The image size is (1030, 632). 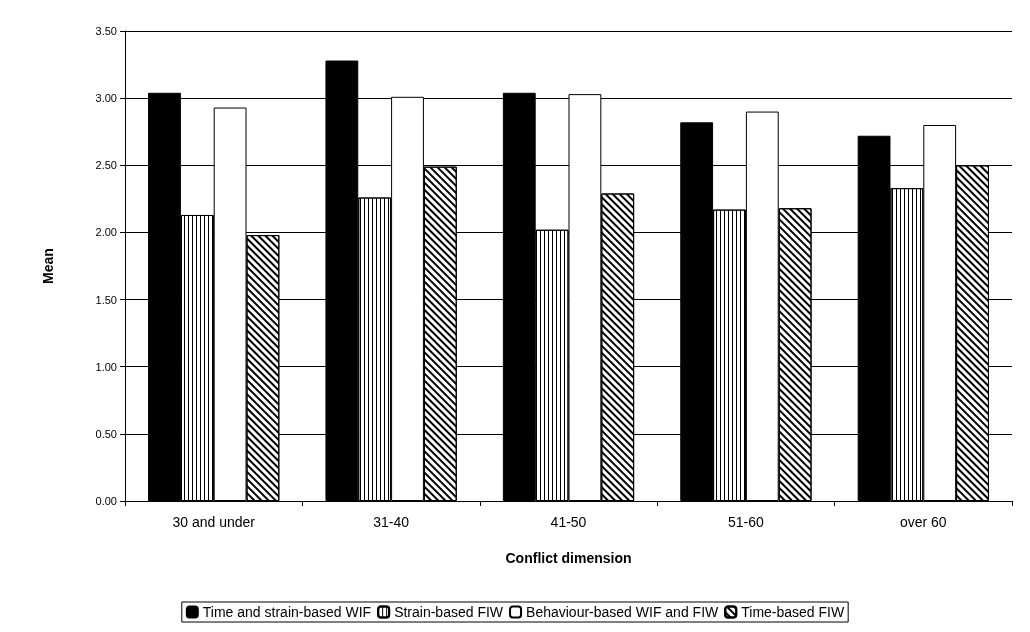 I want to click on x-axis-title: Conflict dimension, so click(x=568, y=558).